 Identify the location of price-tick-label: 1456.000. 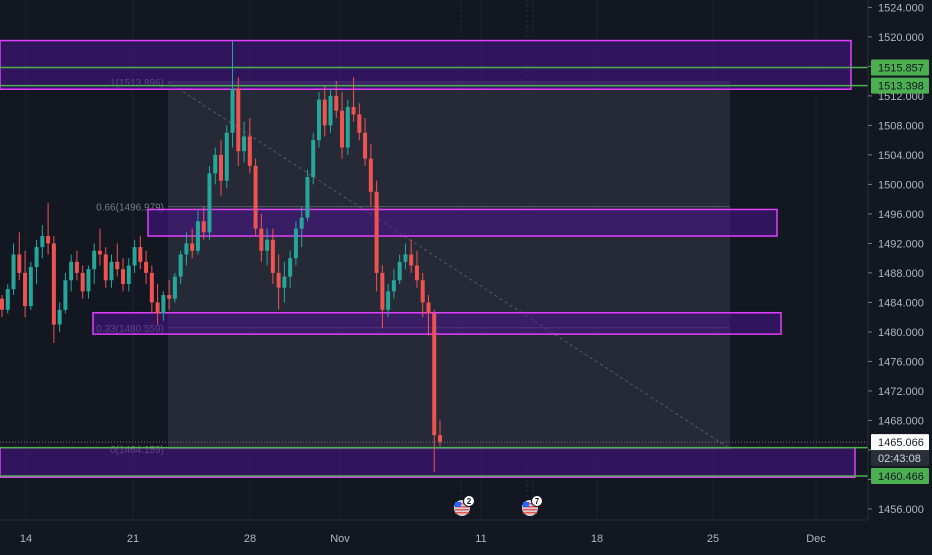
(901, 510).